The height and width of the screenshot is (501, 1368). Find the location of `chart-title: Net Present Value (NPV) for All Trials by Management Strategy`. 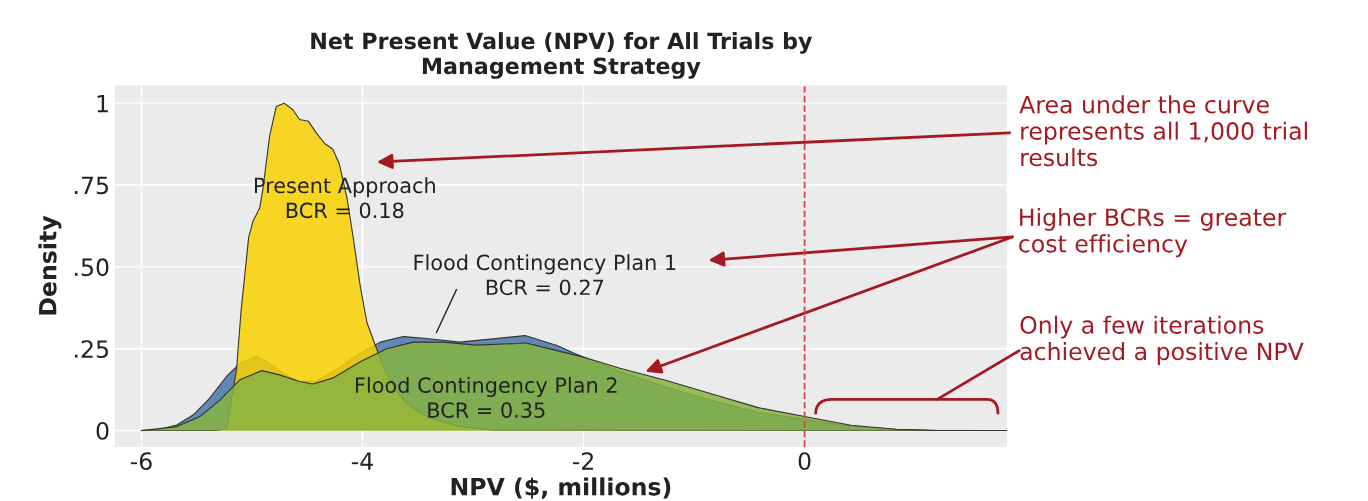

chart-title: Net Present Value (NPV) for All Trials by Management Strategy is located at coordinates (562, 55).